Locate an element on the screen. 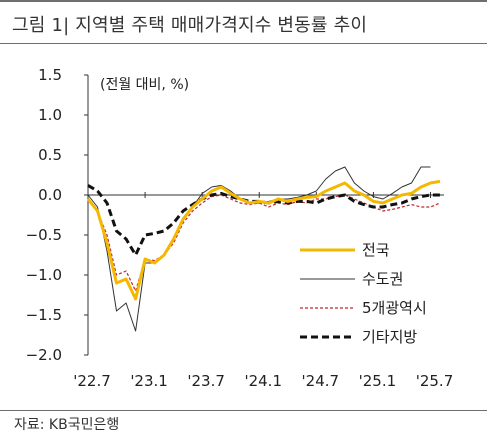 The image size is (487, 436). x-tick-label: '25.1 is located at coordinates (378, 381).